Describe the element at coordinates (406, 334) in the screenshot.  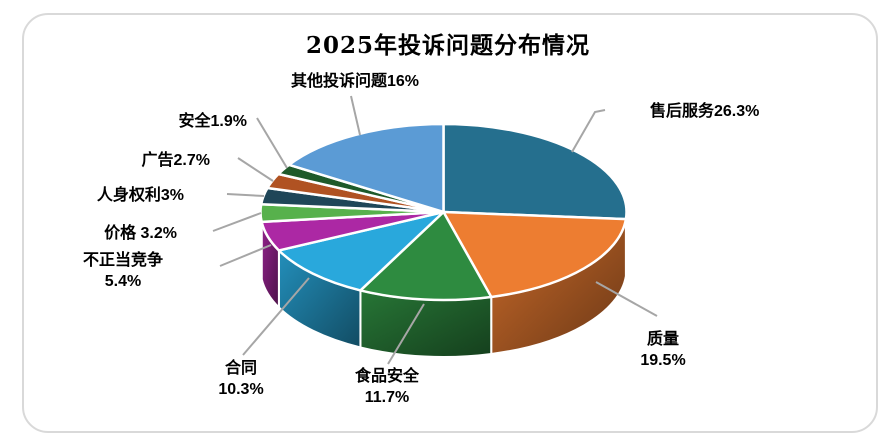
I see `leader-line-food-safety` at that location.